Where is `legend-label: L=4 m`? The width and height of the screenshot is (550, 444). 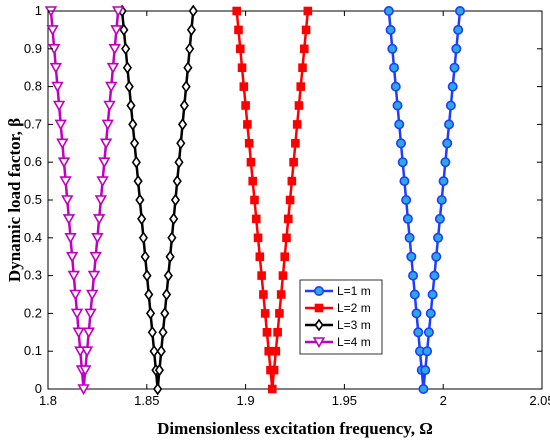
legend-label: L=4 m is located at coordinates (354, 342).